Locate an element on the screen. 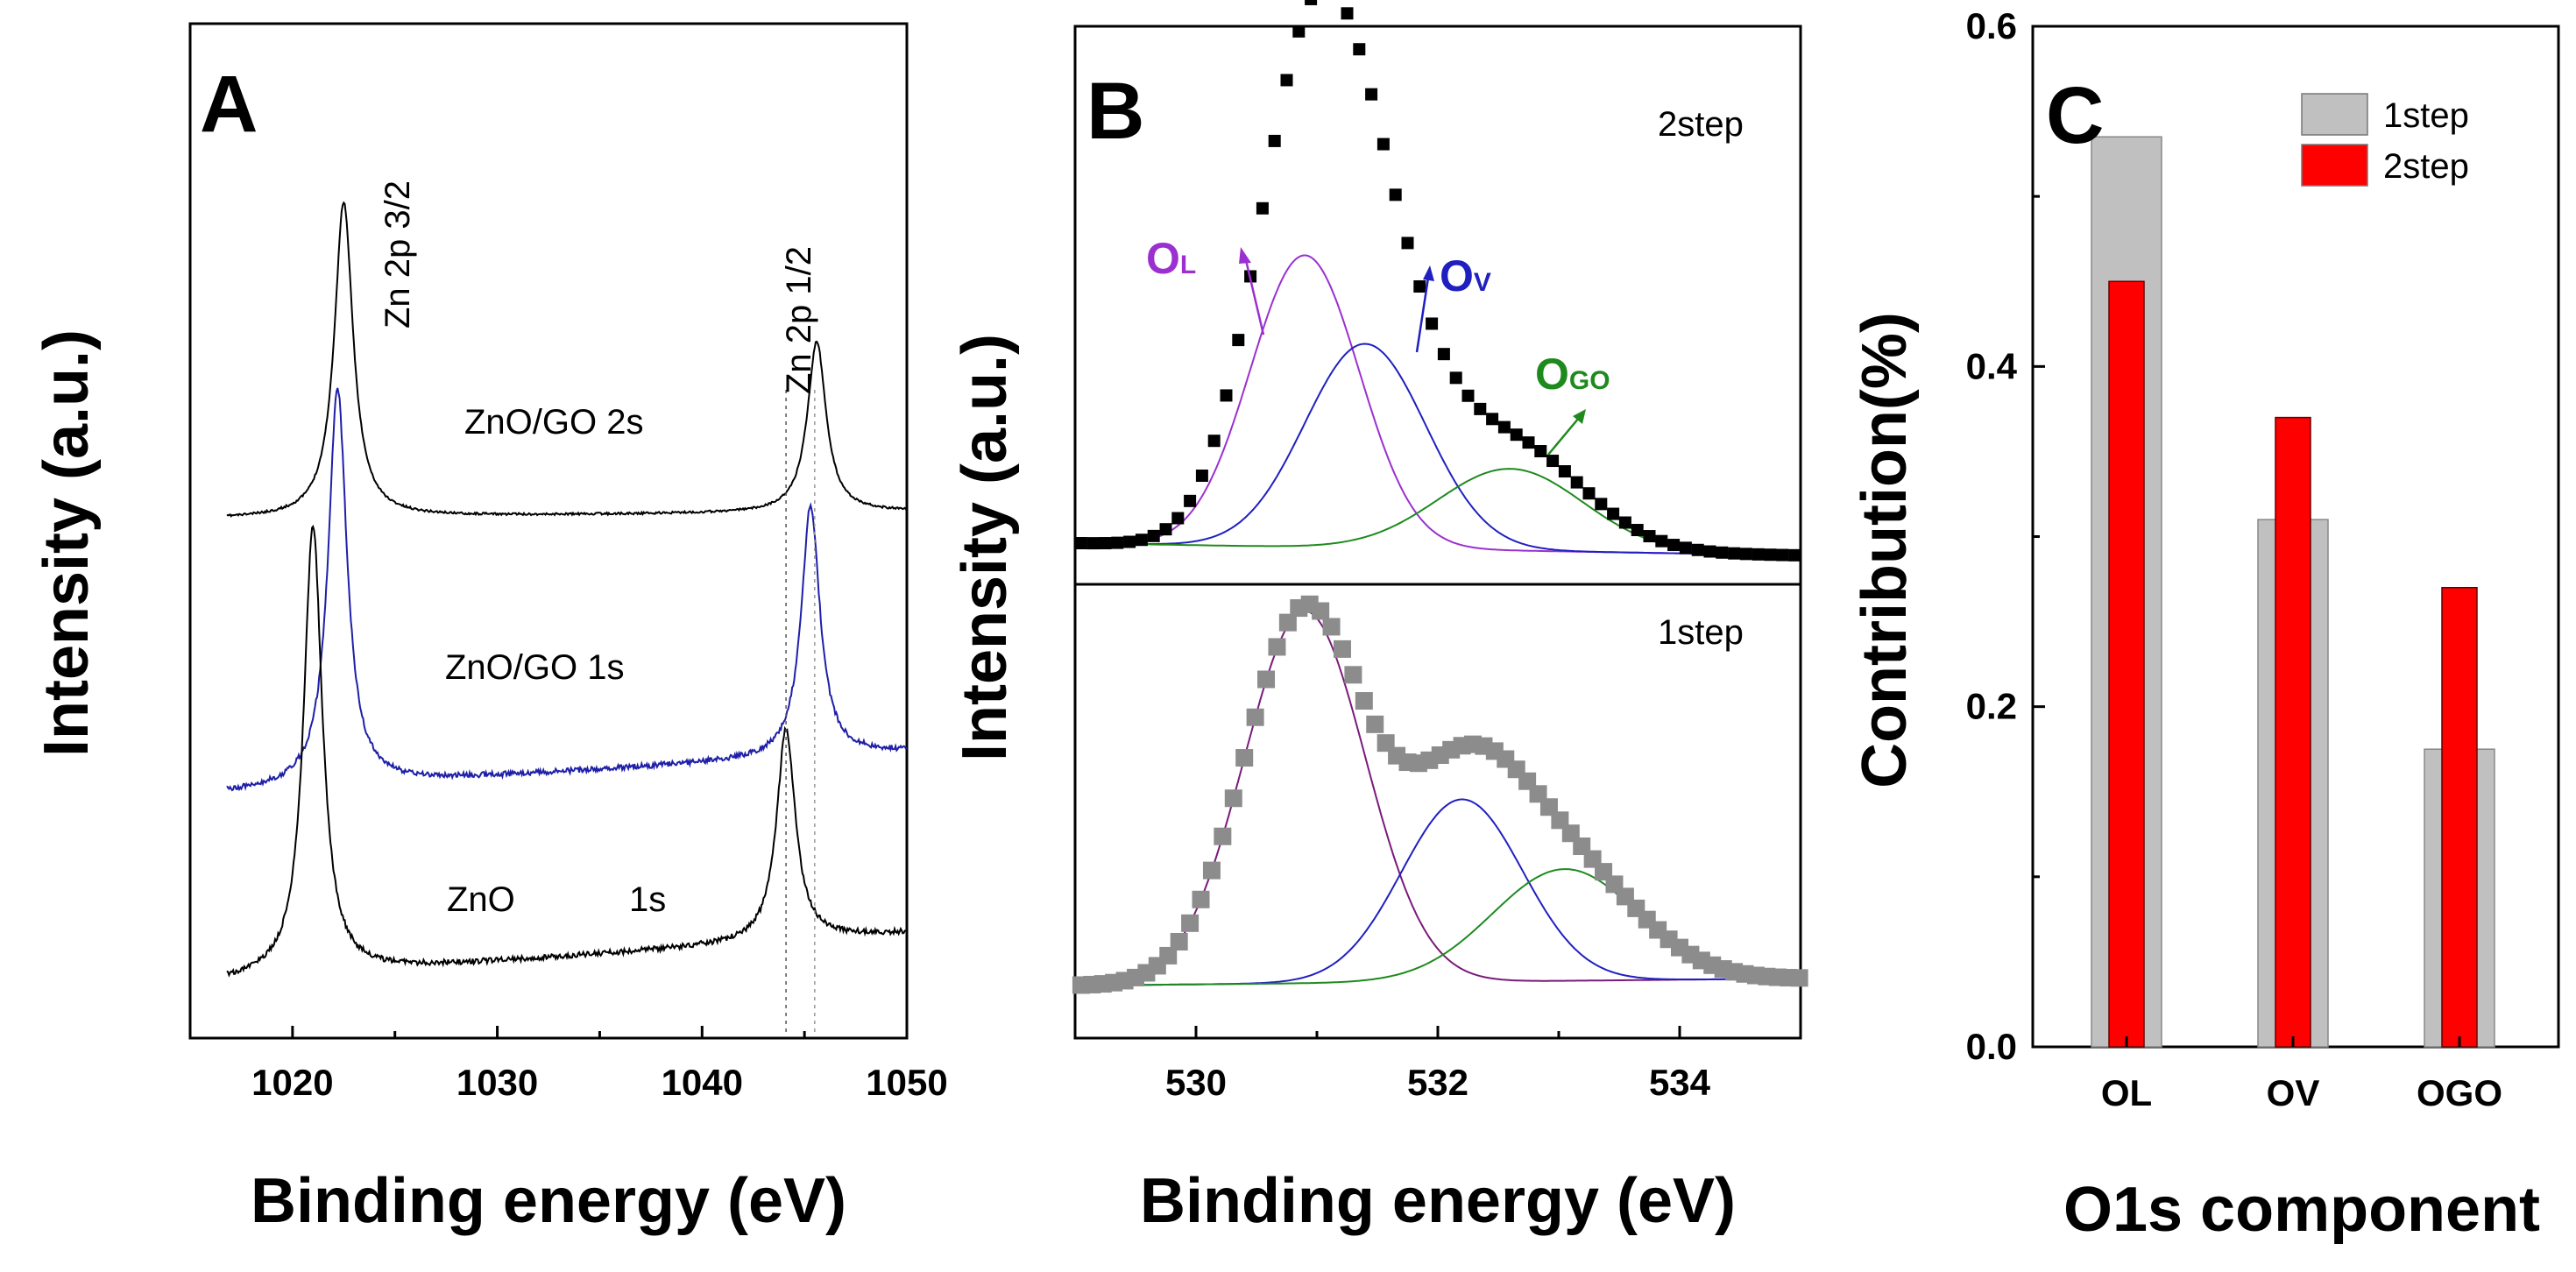 This screenshot has width=2576, height=1272. annotation-ov-arrow is located at coordinates (1422, 315).